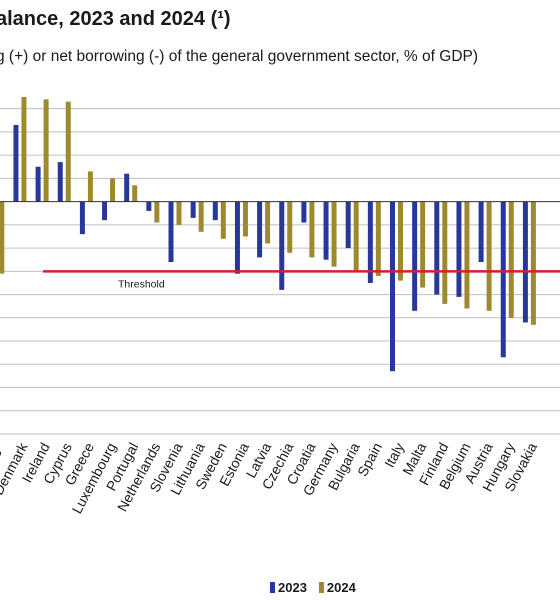  What do you see at coordinates (392, 286) in the screenshot?
I see `bar-2023-Italy` at bounding box center [392, 286].